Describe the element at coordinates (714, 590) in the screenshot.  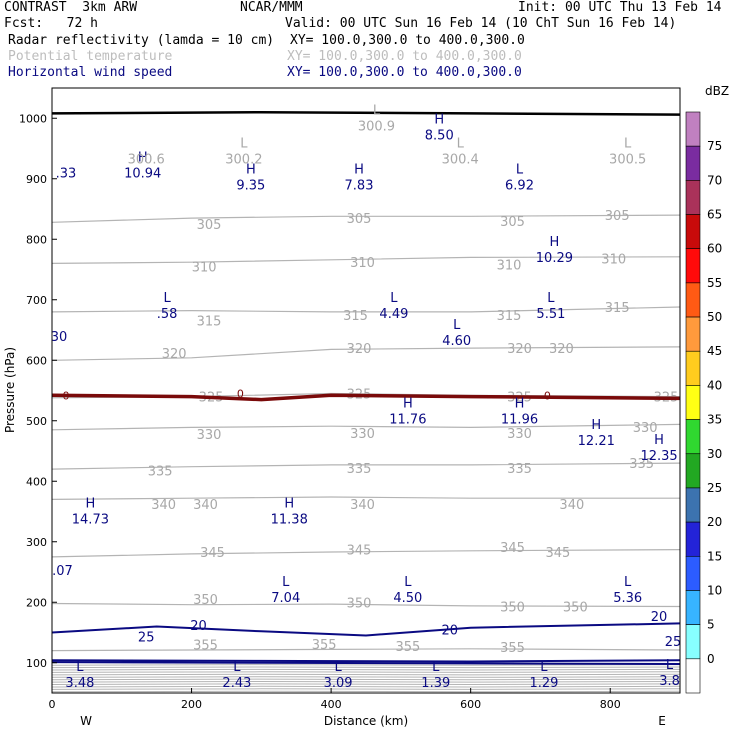
I see `colorbar-level: 10` at that location.